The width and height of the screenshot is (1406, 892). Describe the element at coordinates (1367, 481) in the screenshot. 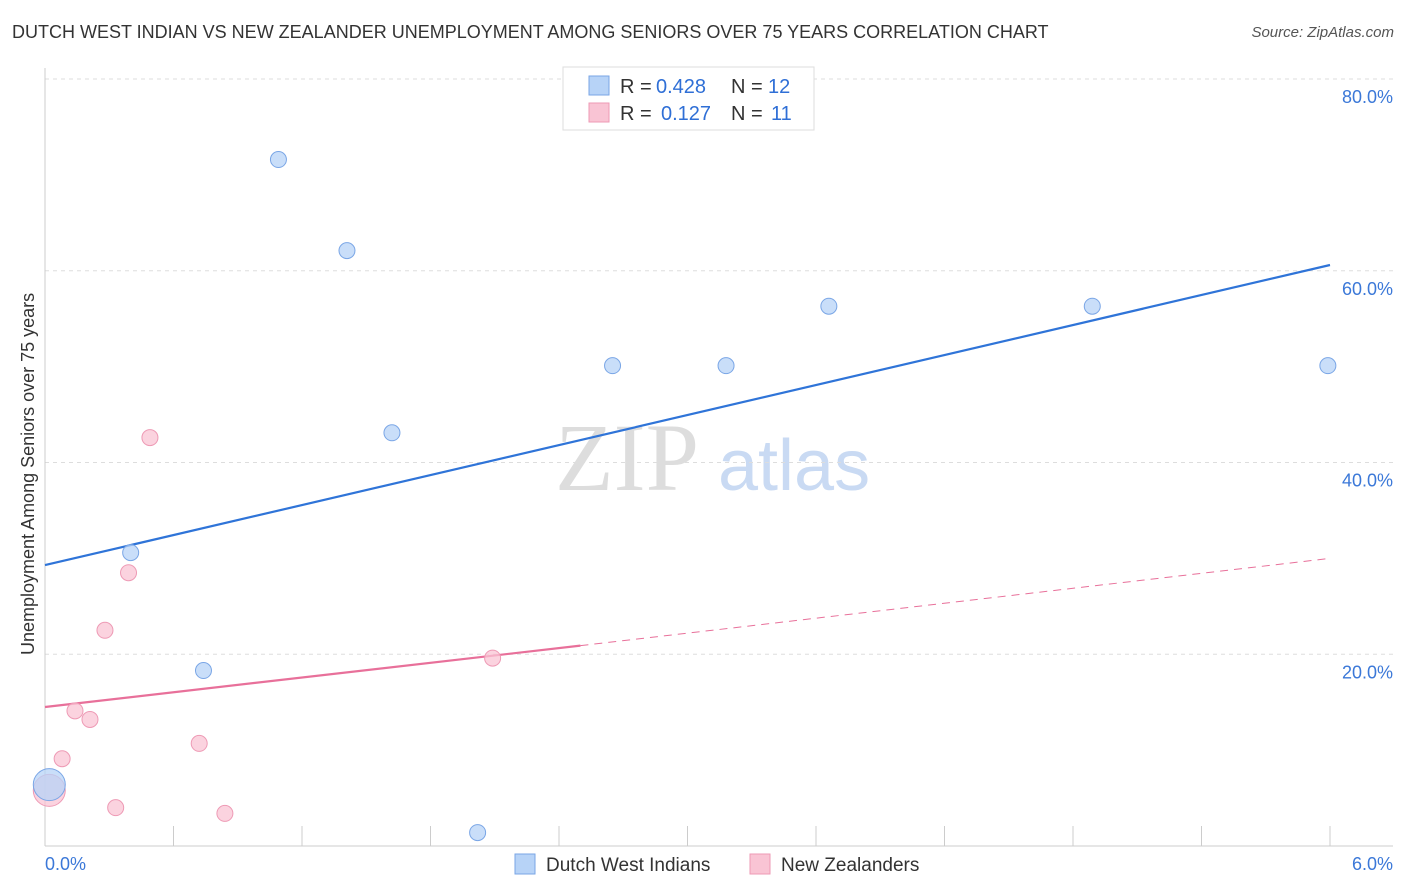

I see `y-tick-label: 40.0%` at that location.